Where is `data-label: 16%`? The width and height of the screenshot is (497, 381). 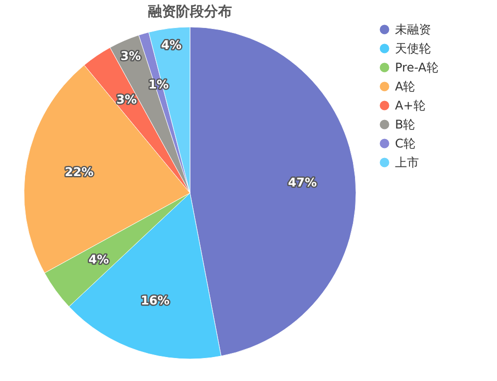
data-label: 16% is located at coordinates (155, 300).